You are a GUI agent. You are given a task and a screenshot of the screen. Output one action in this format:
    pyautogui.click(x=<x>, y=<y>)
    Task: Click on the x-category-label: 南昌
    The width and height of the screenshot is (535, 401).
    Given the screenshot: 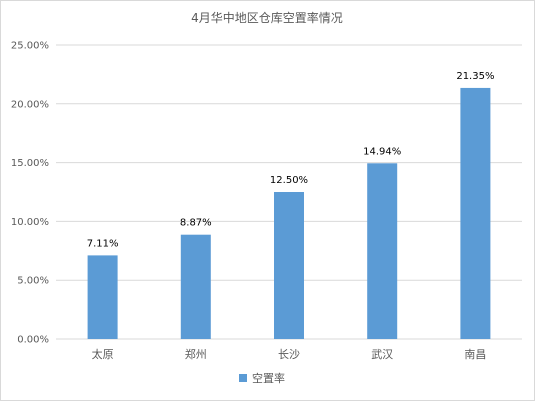 What is the action you would take?
    pyautogui.click(x=475, y=354)
    